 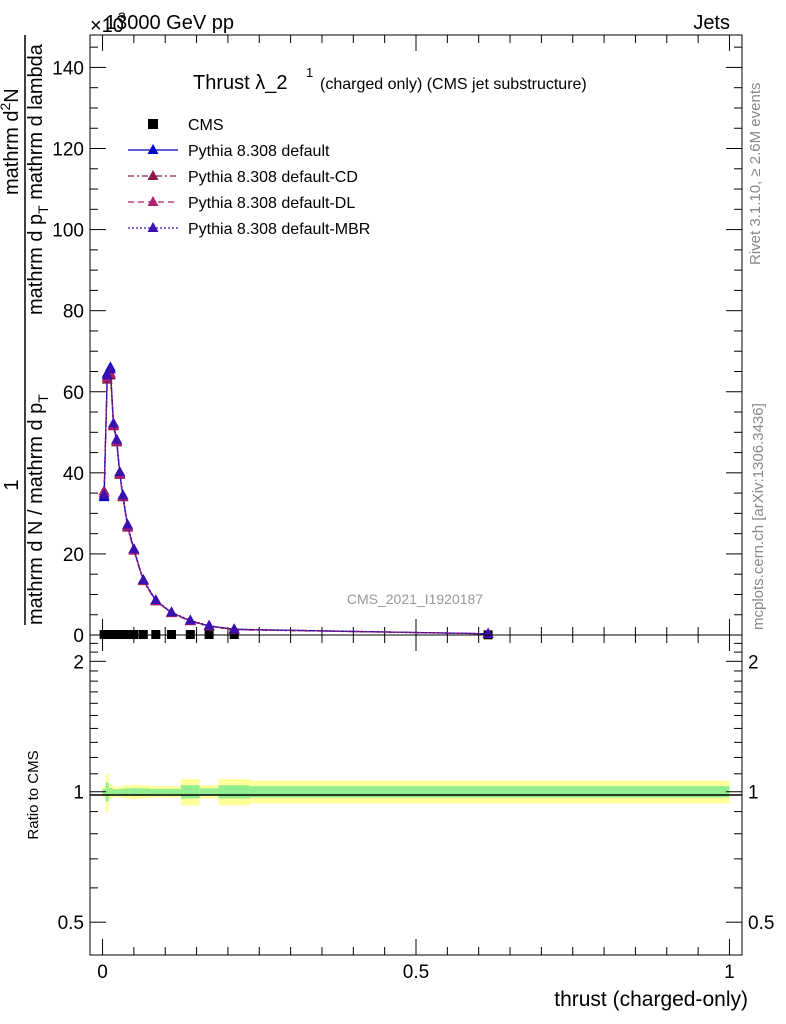 I want to click on ratio-ytick-label-right: 0.5, so click(x=761, y=923).